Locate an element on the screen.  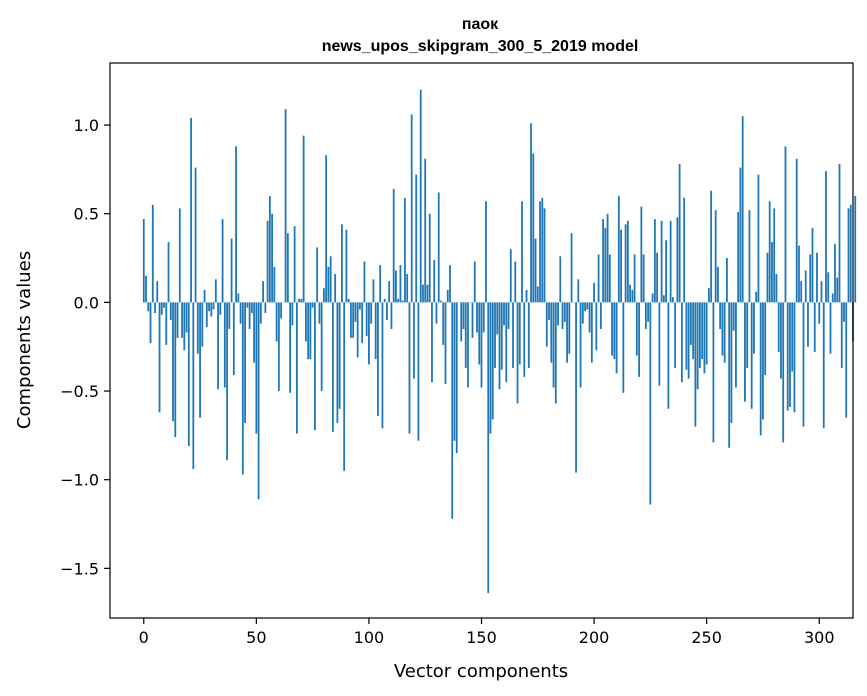
y-tick-label: 1.0 is located at coordinates (86, 125).